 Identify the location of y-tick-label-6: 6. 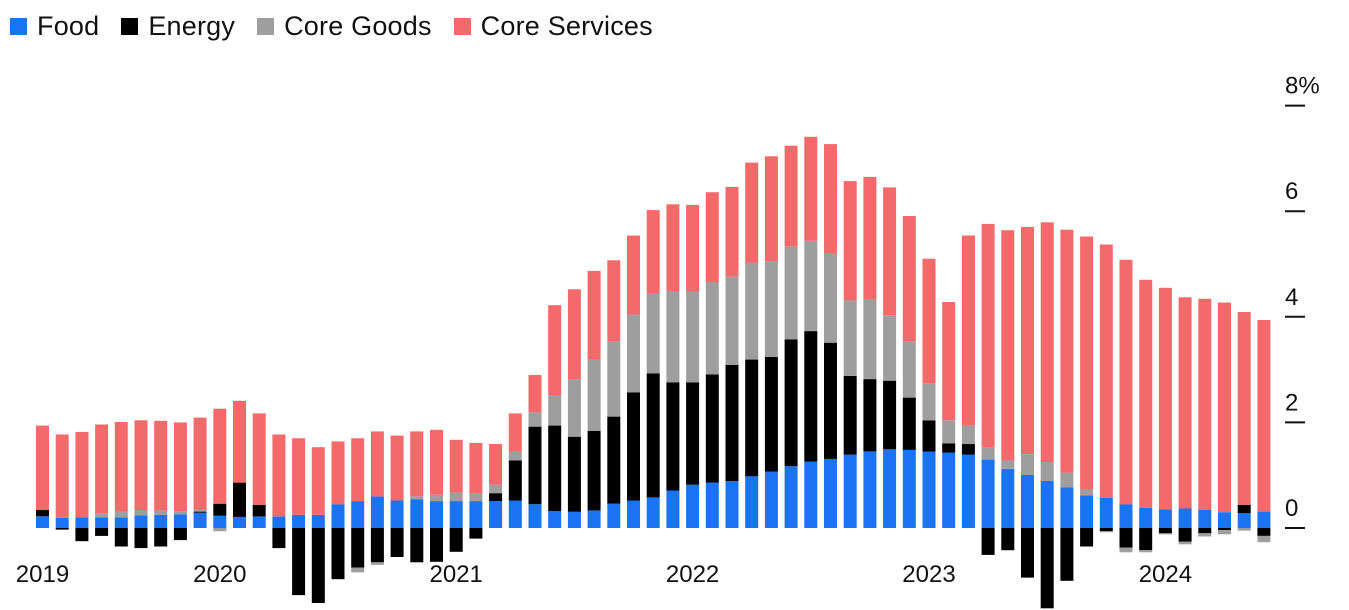
(1291, 191).